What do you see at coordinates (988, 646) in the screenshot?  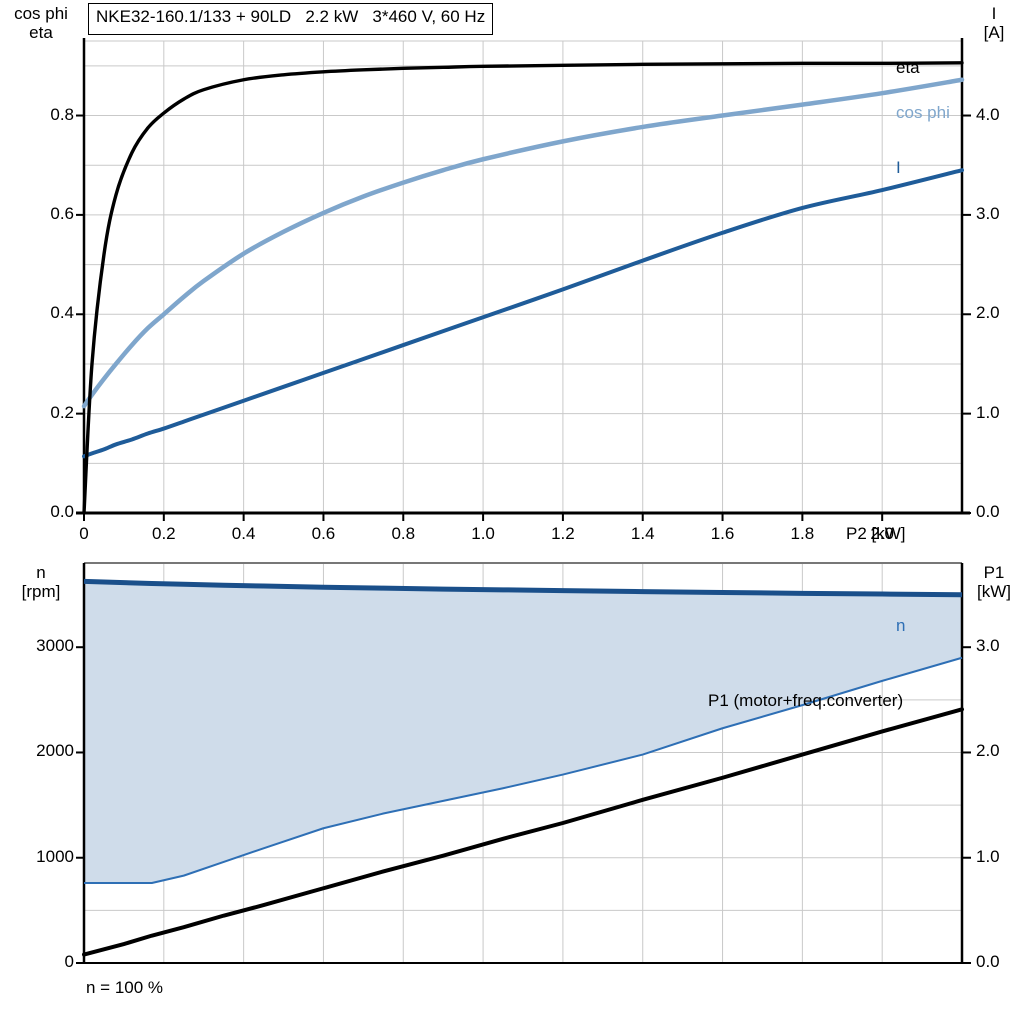 I see `bottom-y2-tick-3.0: 3.0` at bounding box center [988, 646].